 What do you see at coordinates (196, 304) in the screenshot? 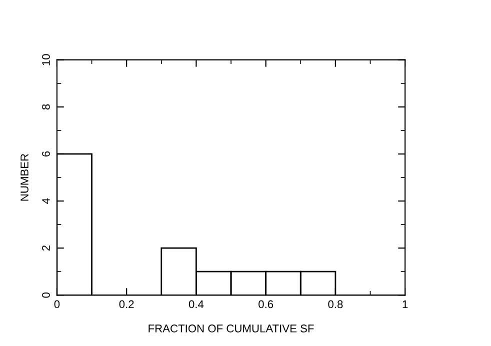
I see `x-tick-label: 0.4` at bounding box center [196, 304].